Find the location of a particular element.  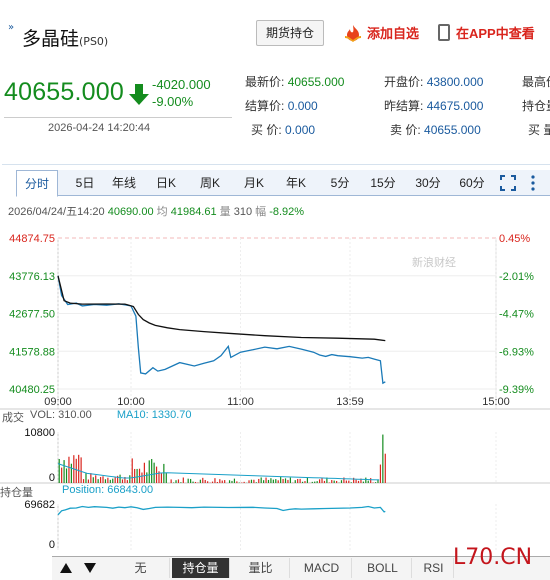

x-tick-2: 11:00 is located at coordinates (240, 402).